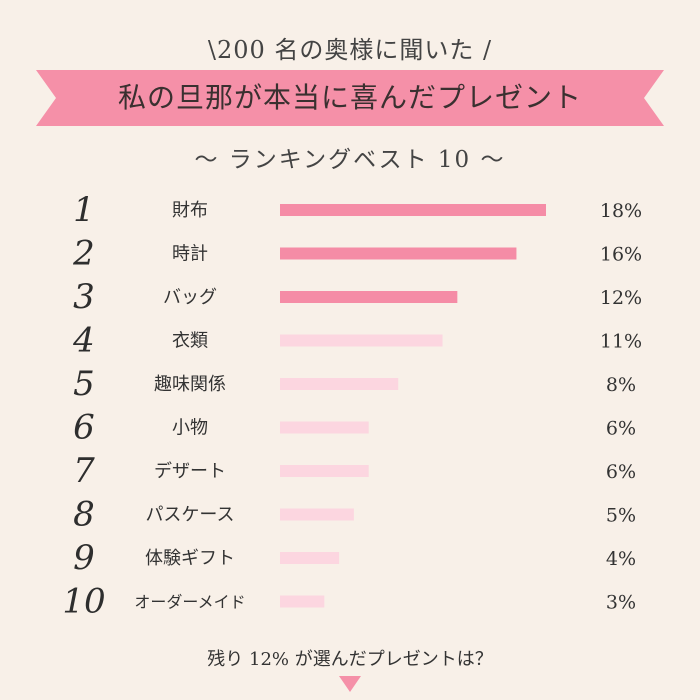  Describe the element at coordinates (350, 684) in the screenshot. I see `down-arrow-icon` at that location.